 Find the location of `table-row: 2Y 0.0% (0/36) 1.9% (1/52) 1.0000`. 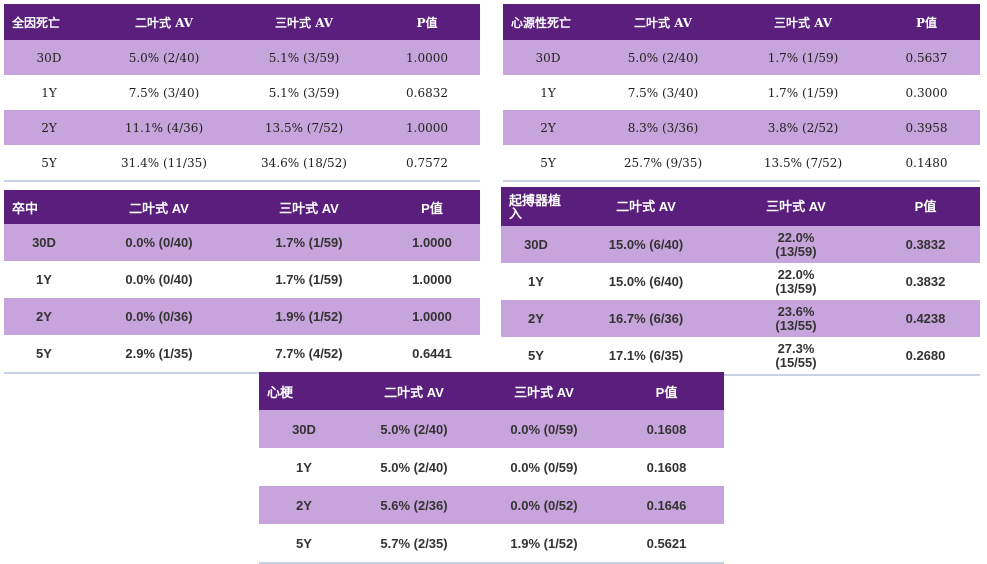

table-row: 2Y 0.0% (0/36) 1.9% (1/52) 1.0000 is located at coordinates (242, 316).